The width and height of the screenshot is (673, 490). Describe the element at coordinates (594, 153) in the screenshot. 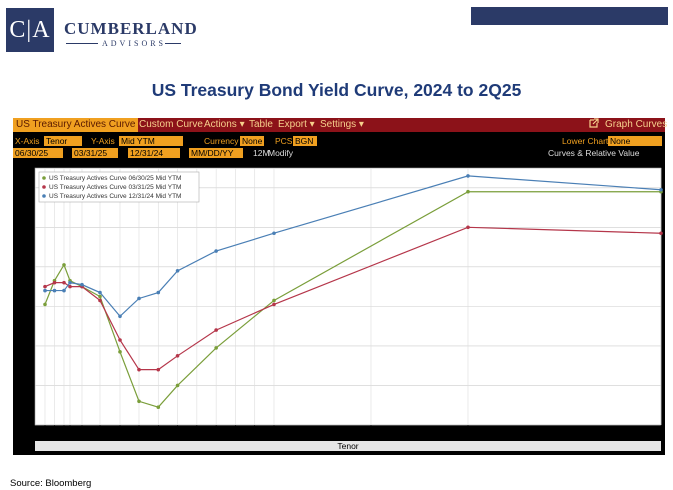

I see `curves-relative-value: Curves & Relative Value` at that location.